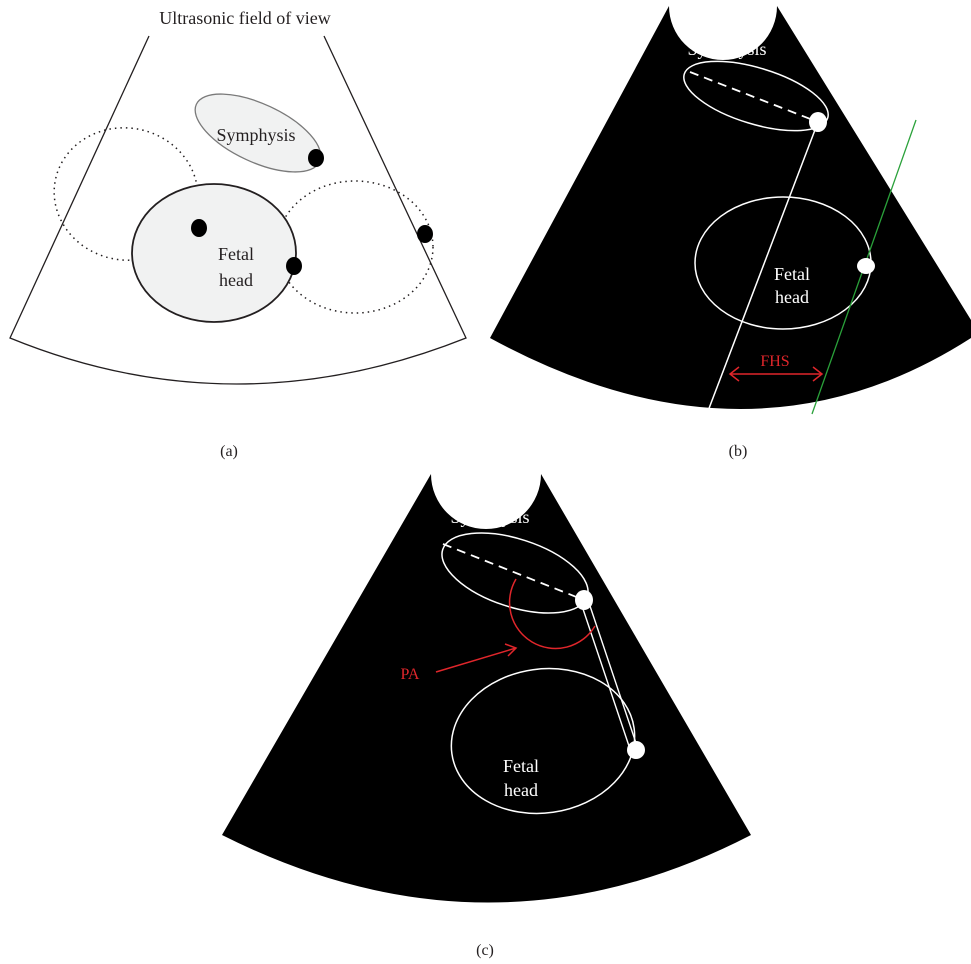 This screenshot has width=971, height=964. Describe the element at coordinates (316, 158) in the screenshot. I see `symphysis-landmark-dot-a` at that location.